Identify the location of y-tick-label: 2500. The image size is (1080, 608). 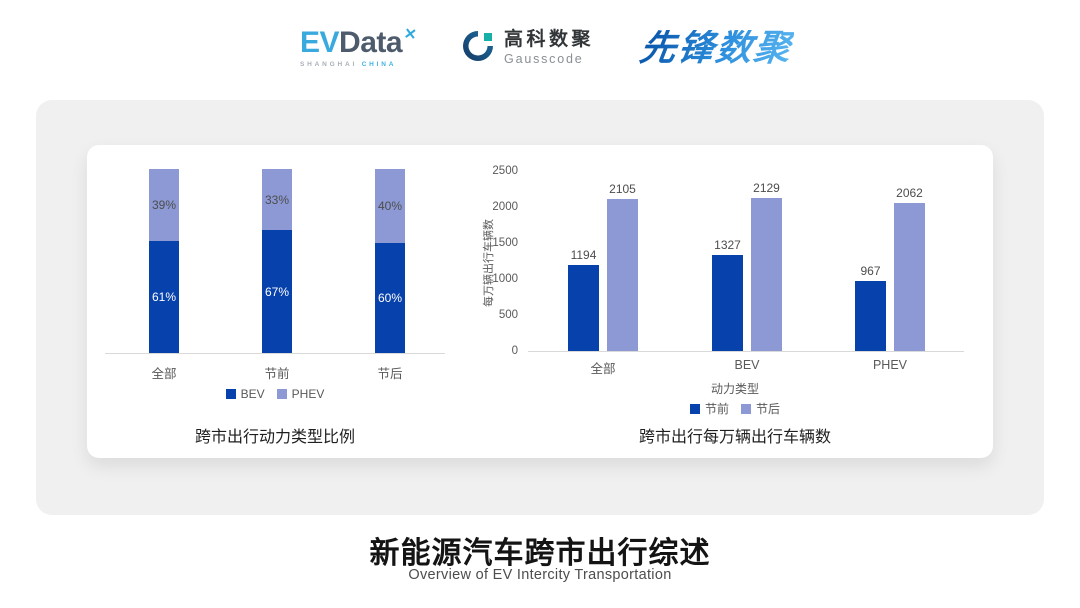
(505, 171).